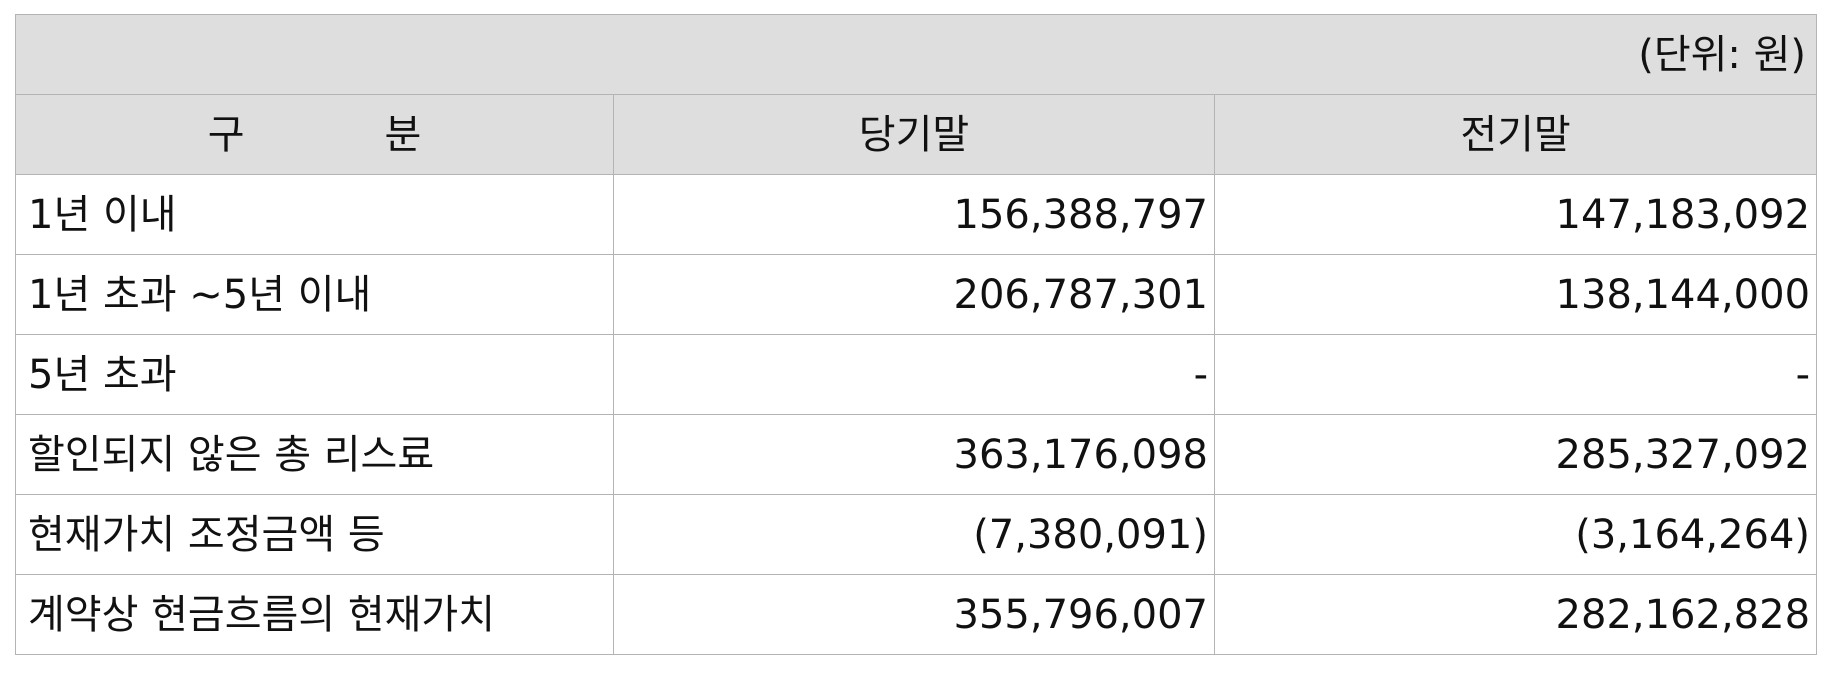  I want to click on row-prior-value: 282,162,828, so click(1515, 614).